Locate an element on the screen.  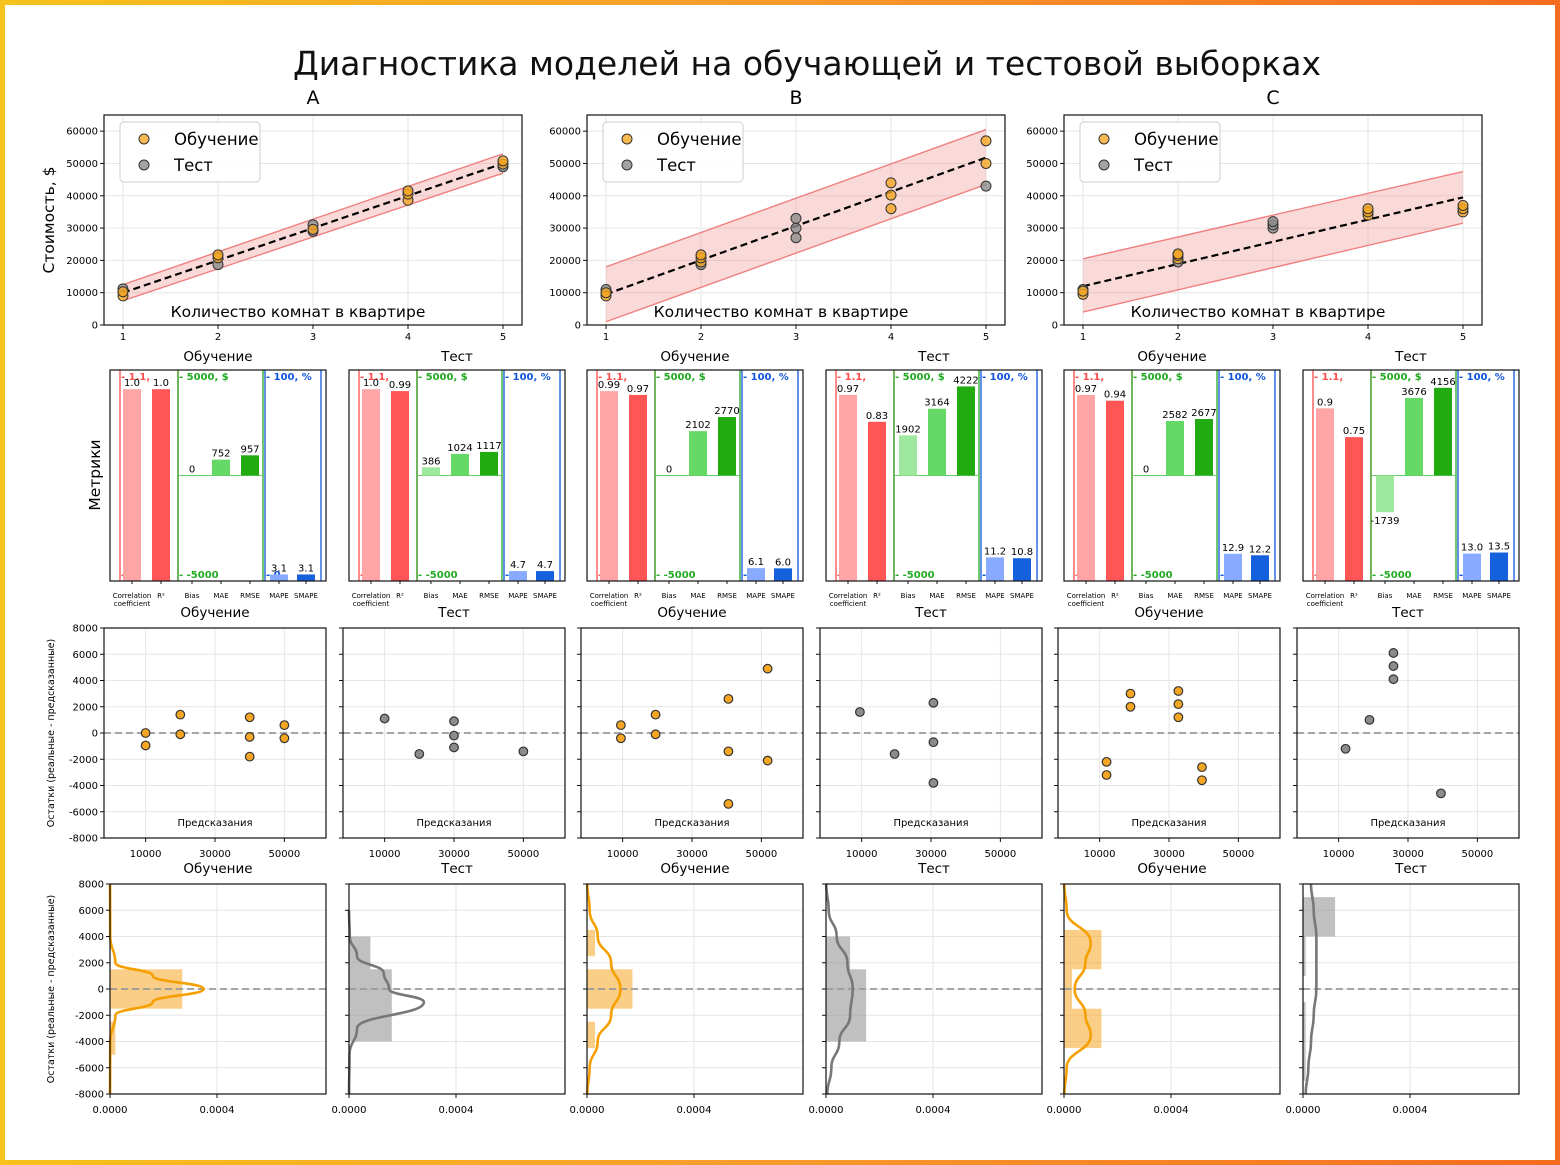
distribution-panel-B-train: Обучение 0.0000 0.0004 is located at coordinates (687, 988).